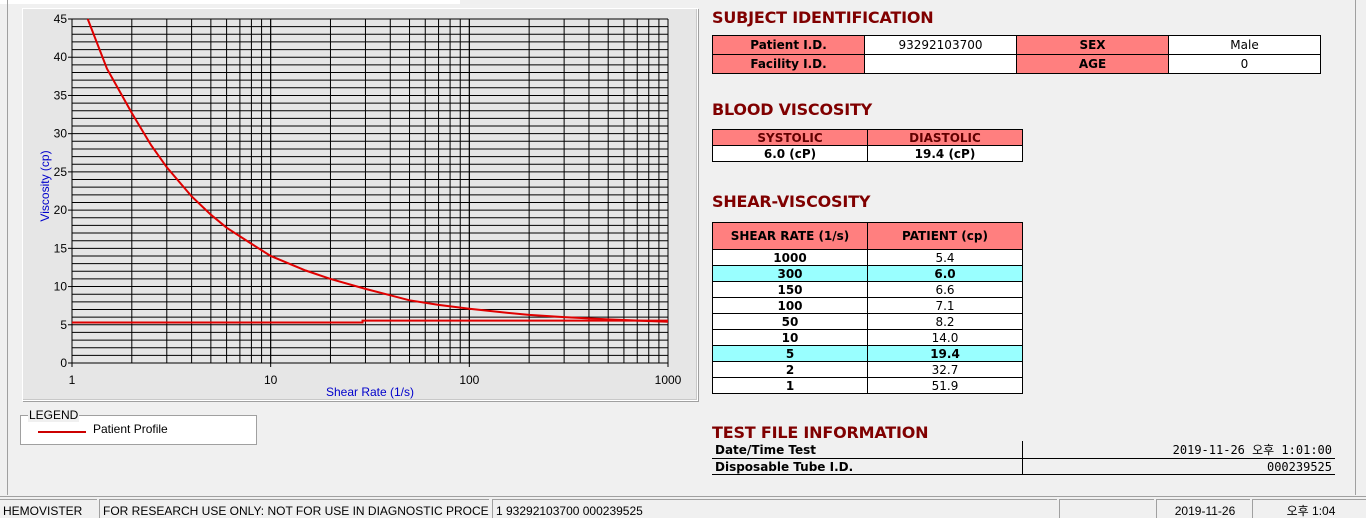 Image resolution: width=1366 pixels, height=518 pixels. What do you see at coordinates (945, 273) in the screenshot?
I see `patient-viscosity-cell: 6.0` at bounding box center [945, 273].